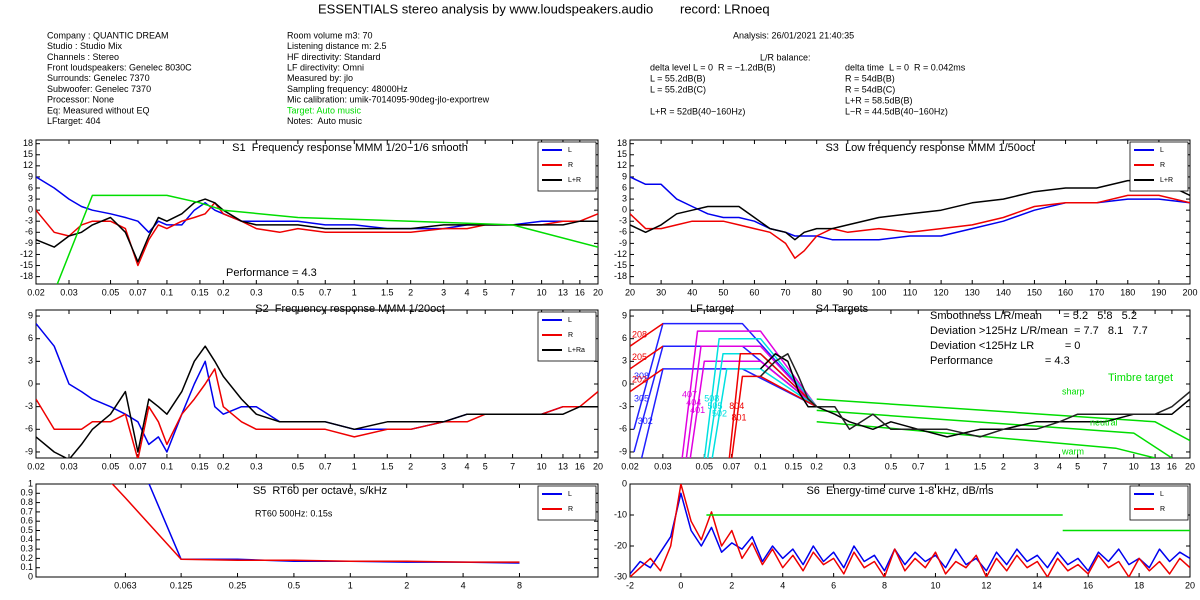  I want to click on annotation: RT60 500Hz: 0.15s, so click(294, 513).